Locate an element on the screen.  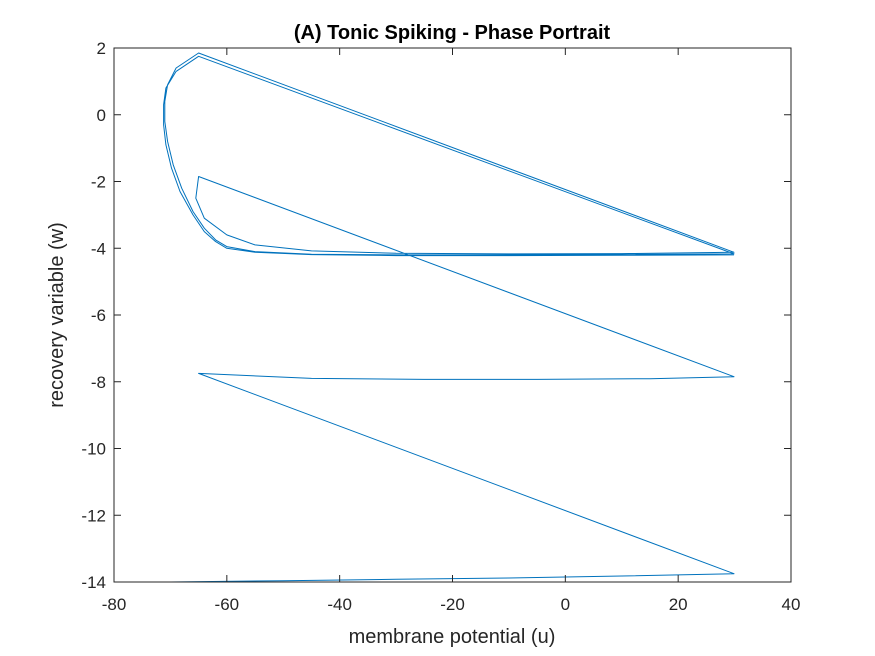
y-tick-label: -2 is located at coordinates (98, 182).